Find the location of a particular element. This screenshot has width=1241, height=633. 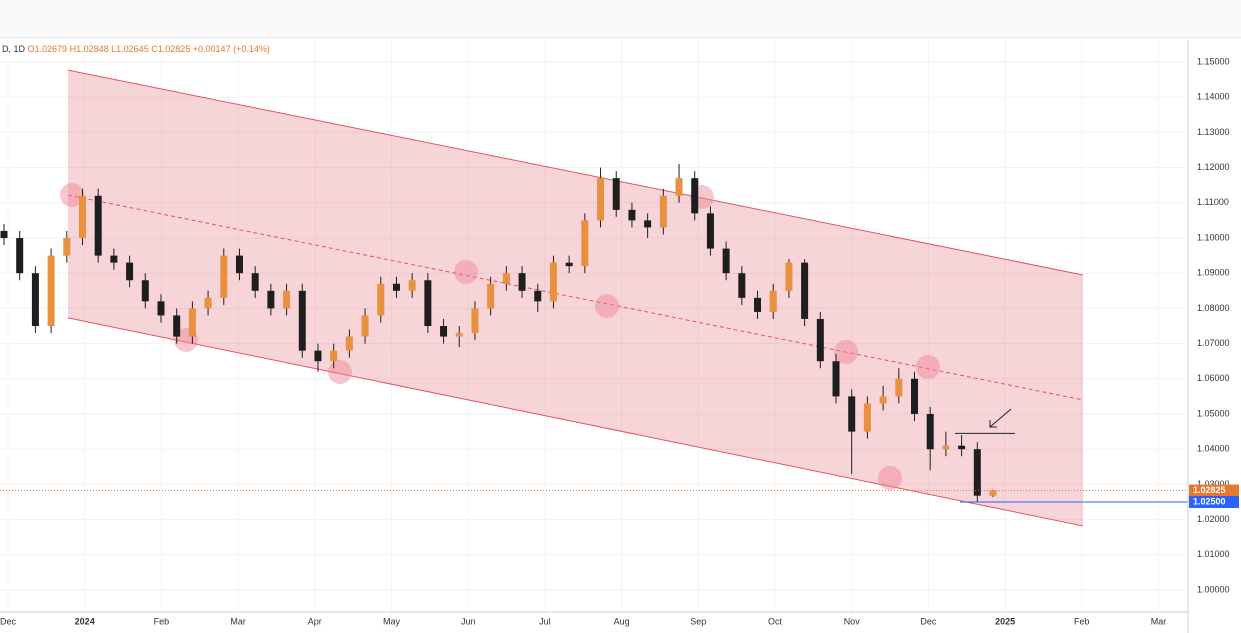

y-tick-label: 1.09000 is located at coordinates (1213, 273).